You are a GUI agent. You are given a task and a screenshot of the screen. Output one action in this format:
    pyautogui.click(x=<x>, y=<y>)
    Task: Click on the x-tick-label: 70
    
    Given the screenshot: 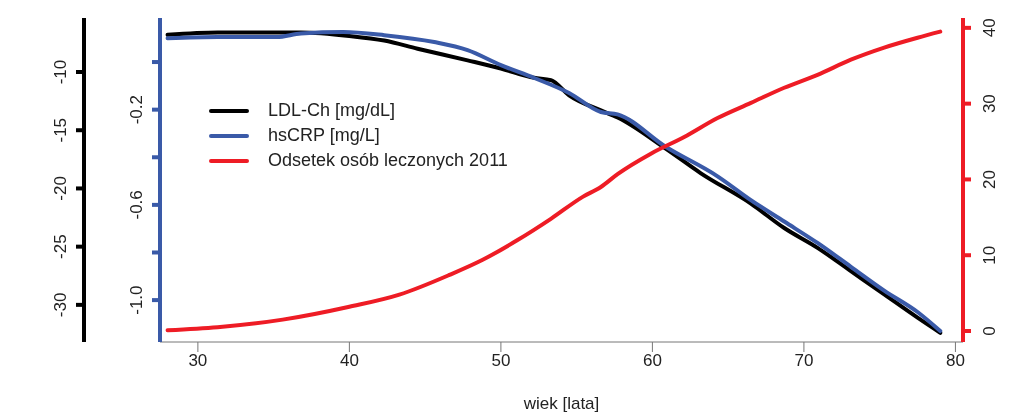 What is the action you would take?
    pyautogui.click(x=804, y=361)
    